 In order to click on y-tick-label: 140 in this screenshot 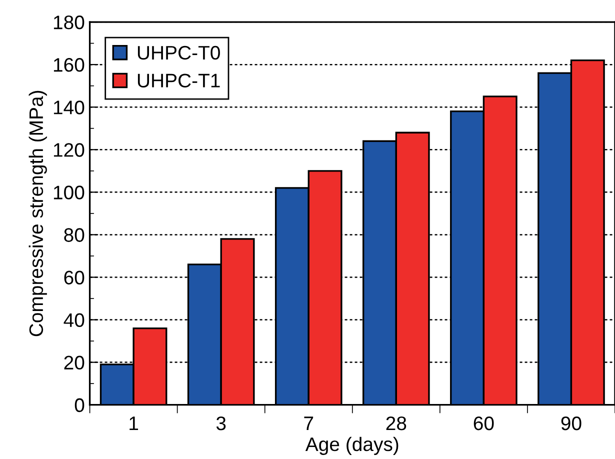, I will do `click(69, 107)`.